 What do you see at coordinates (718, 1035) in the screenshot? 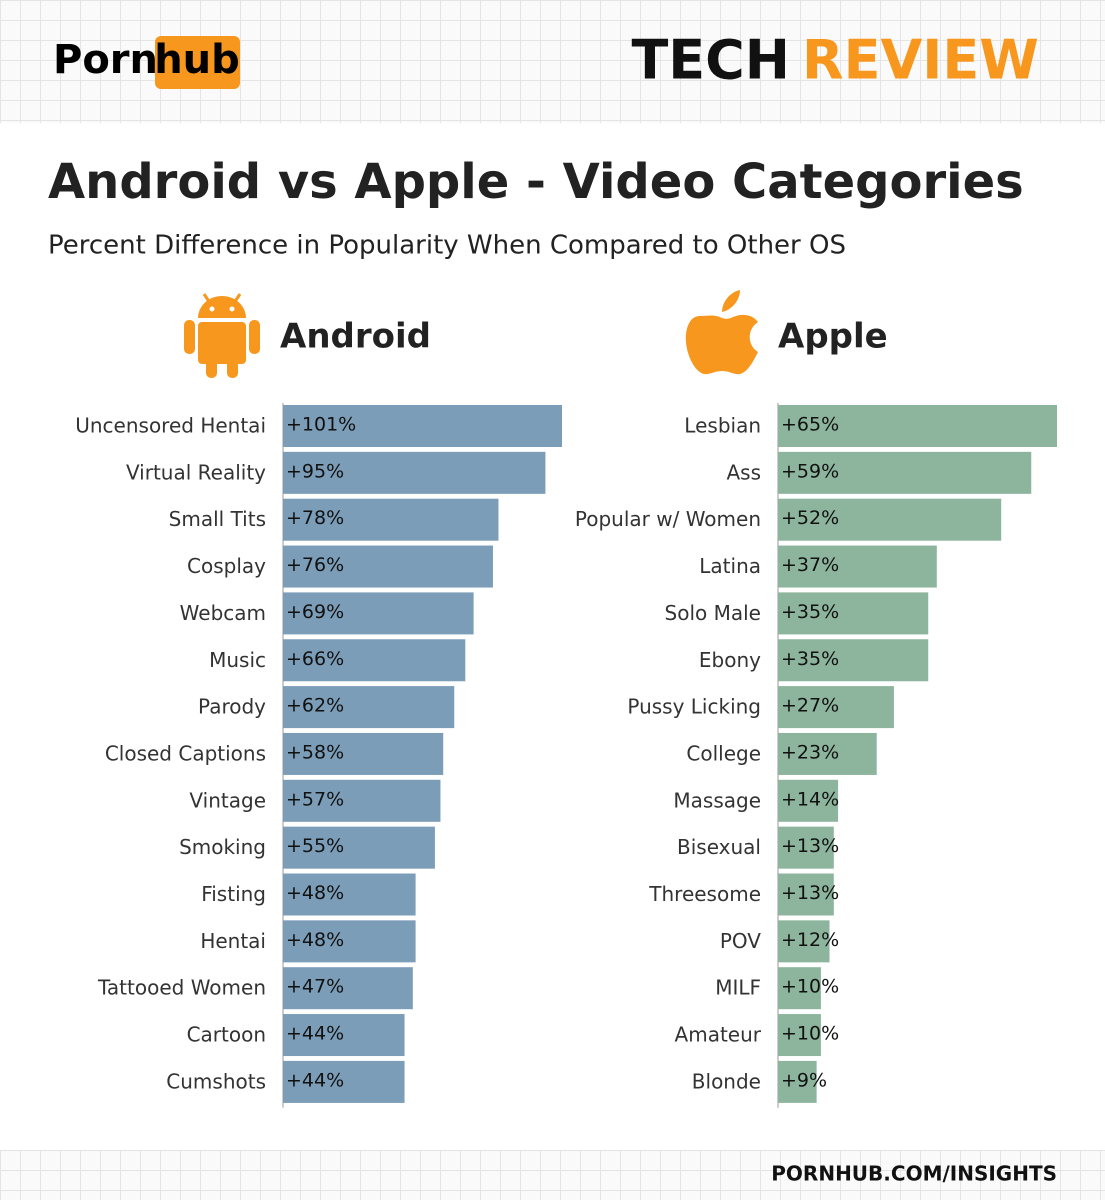
I see `category-label: Amateur` at bounding box center [718, 1035].